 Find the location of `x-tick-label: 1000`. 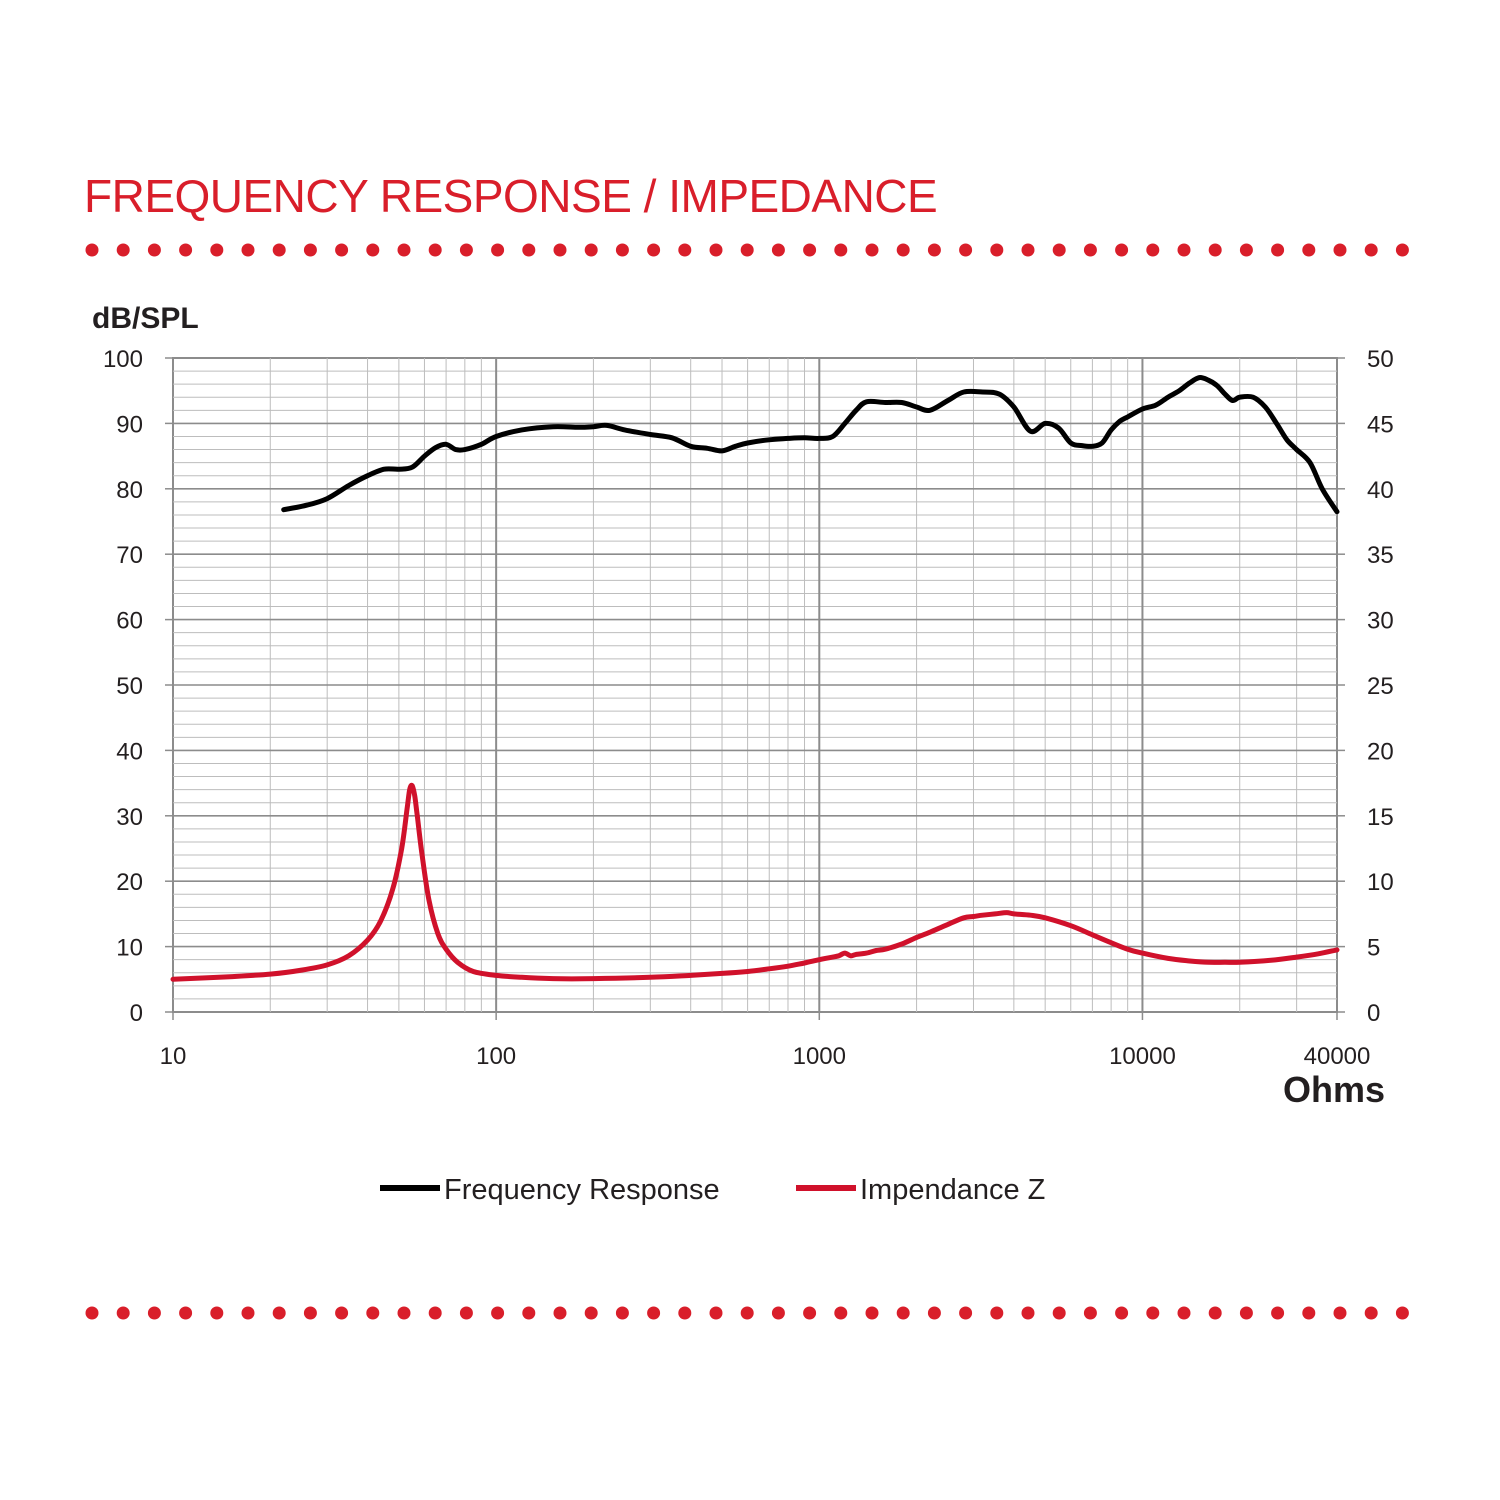

x-tick-label: 1000 is located at coordinates (819, 1056).